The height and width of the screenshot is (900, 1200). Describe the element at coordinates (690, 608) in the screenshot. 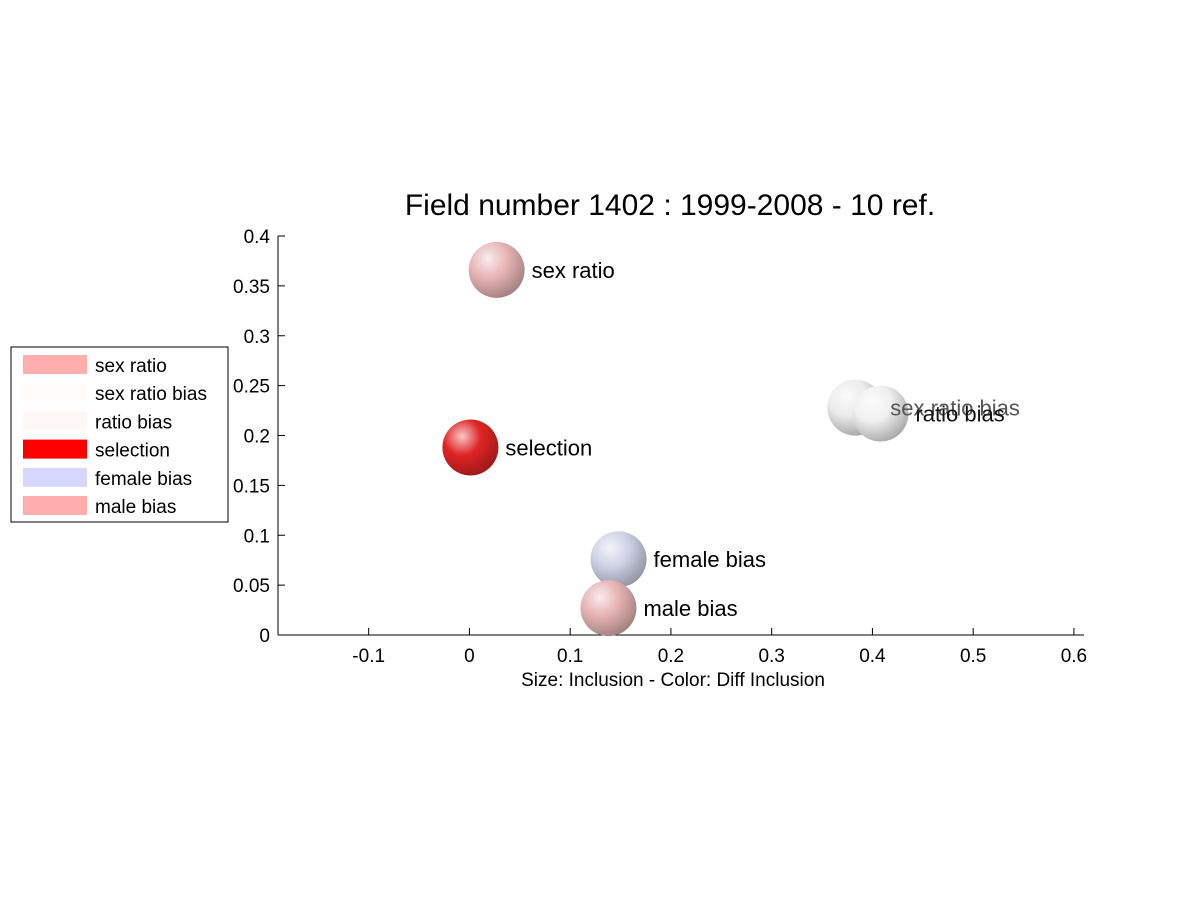

I see `point-label: male bias` at that location.